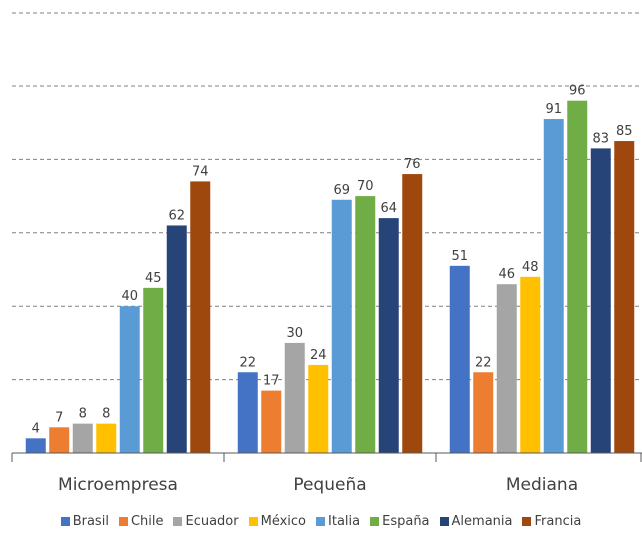 The image size is (642, 533). Describe the element at coordinates (147, 521) in the screenshot. I see `legend-label: Chile` at that location.